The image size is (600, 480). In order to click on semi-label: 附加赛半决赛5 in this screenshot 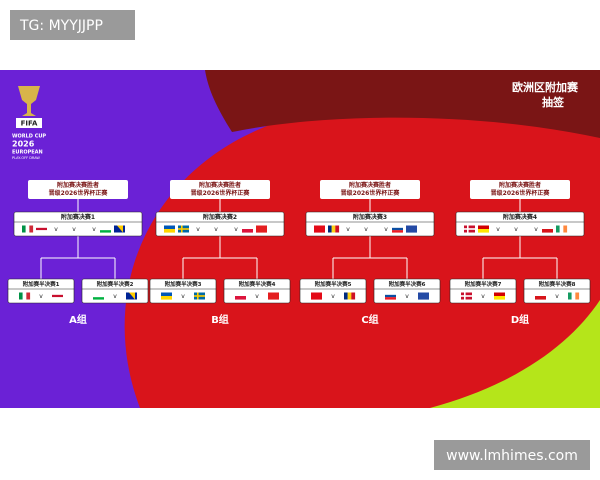, I will do `click(333, 284)`.